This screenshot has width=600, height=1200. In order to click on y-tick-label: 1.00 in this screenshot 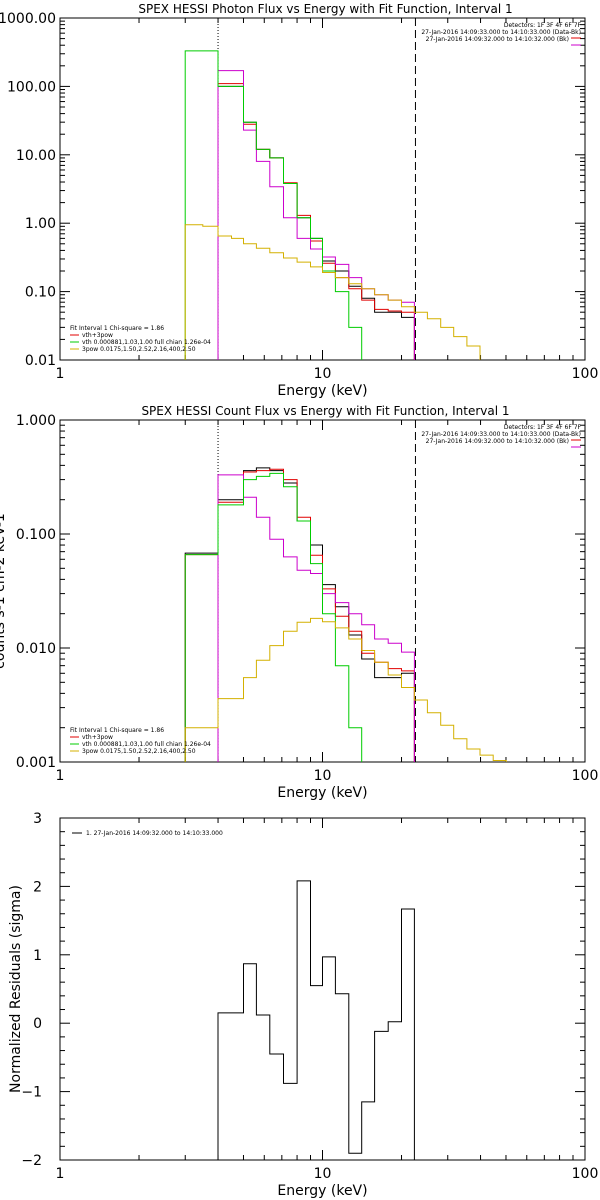, I will do `click(40, 224)`.